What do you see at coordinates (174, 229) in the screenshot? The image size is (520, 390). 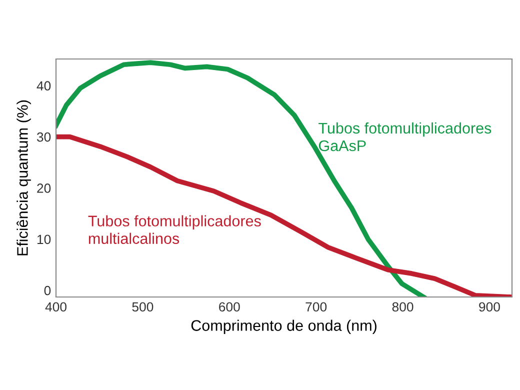 I see `series-label: Tubos fotomultiplicadores multialcalinos` at bounding box center [174, 229].